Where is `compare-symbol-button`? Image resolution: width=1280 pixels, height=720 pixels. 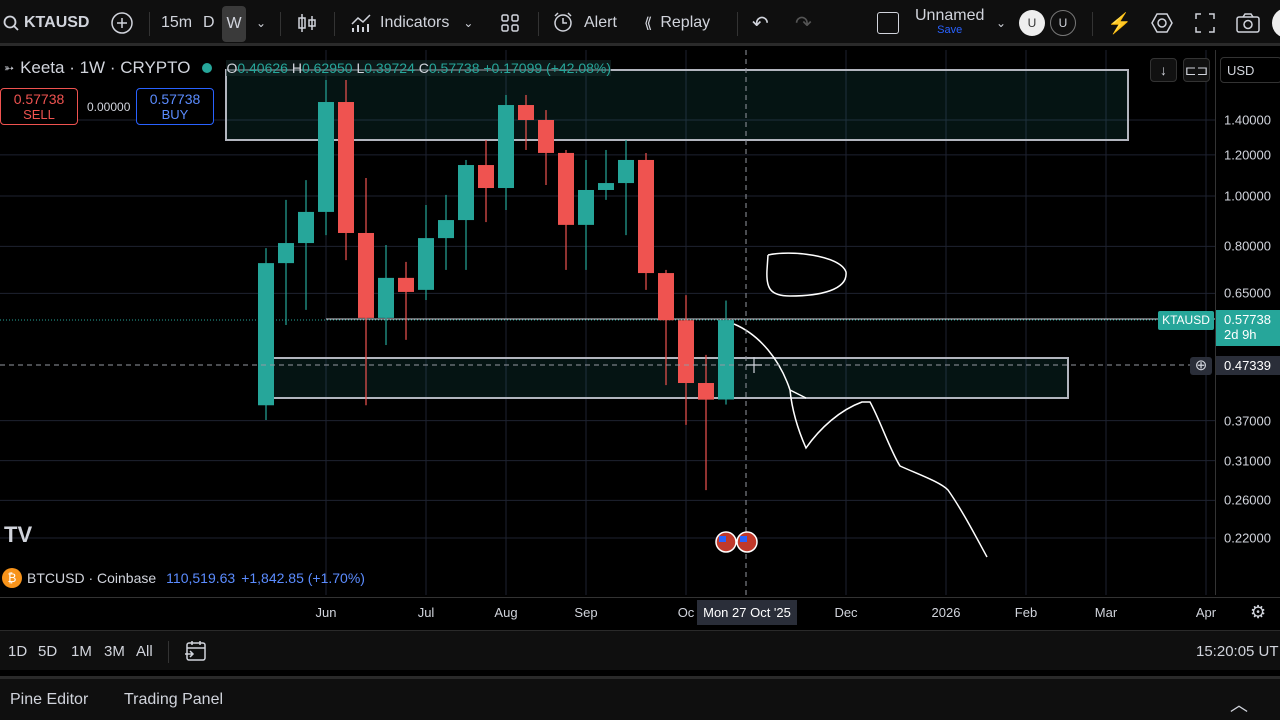
compare-symbol-button is located at coordinates (122, 23).